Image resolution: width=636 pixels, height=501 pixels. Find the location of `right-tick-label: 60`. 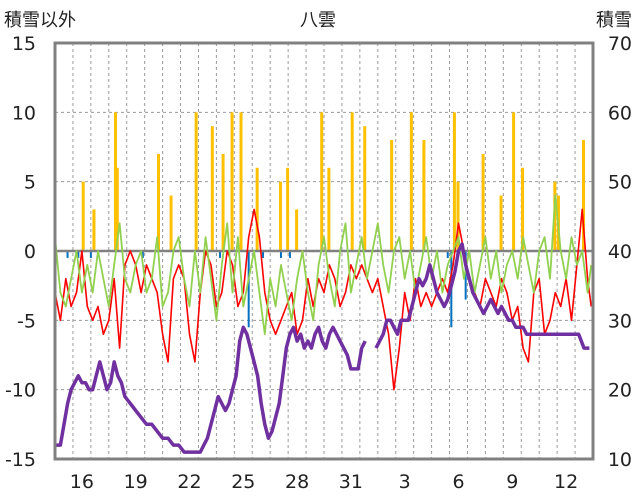

right-tick-label: 60 is located at coordinates (620, 113).